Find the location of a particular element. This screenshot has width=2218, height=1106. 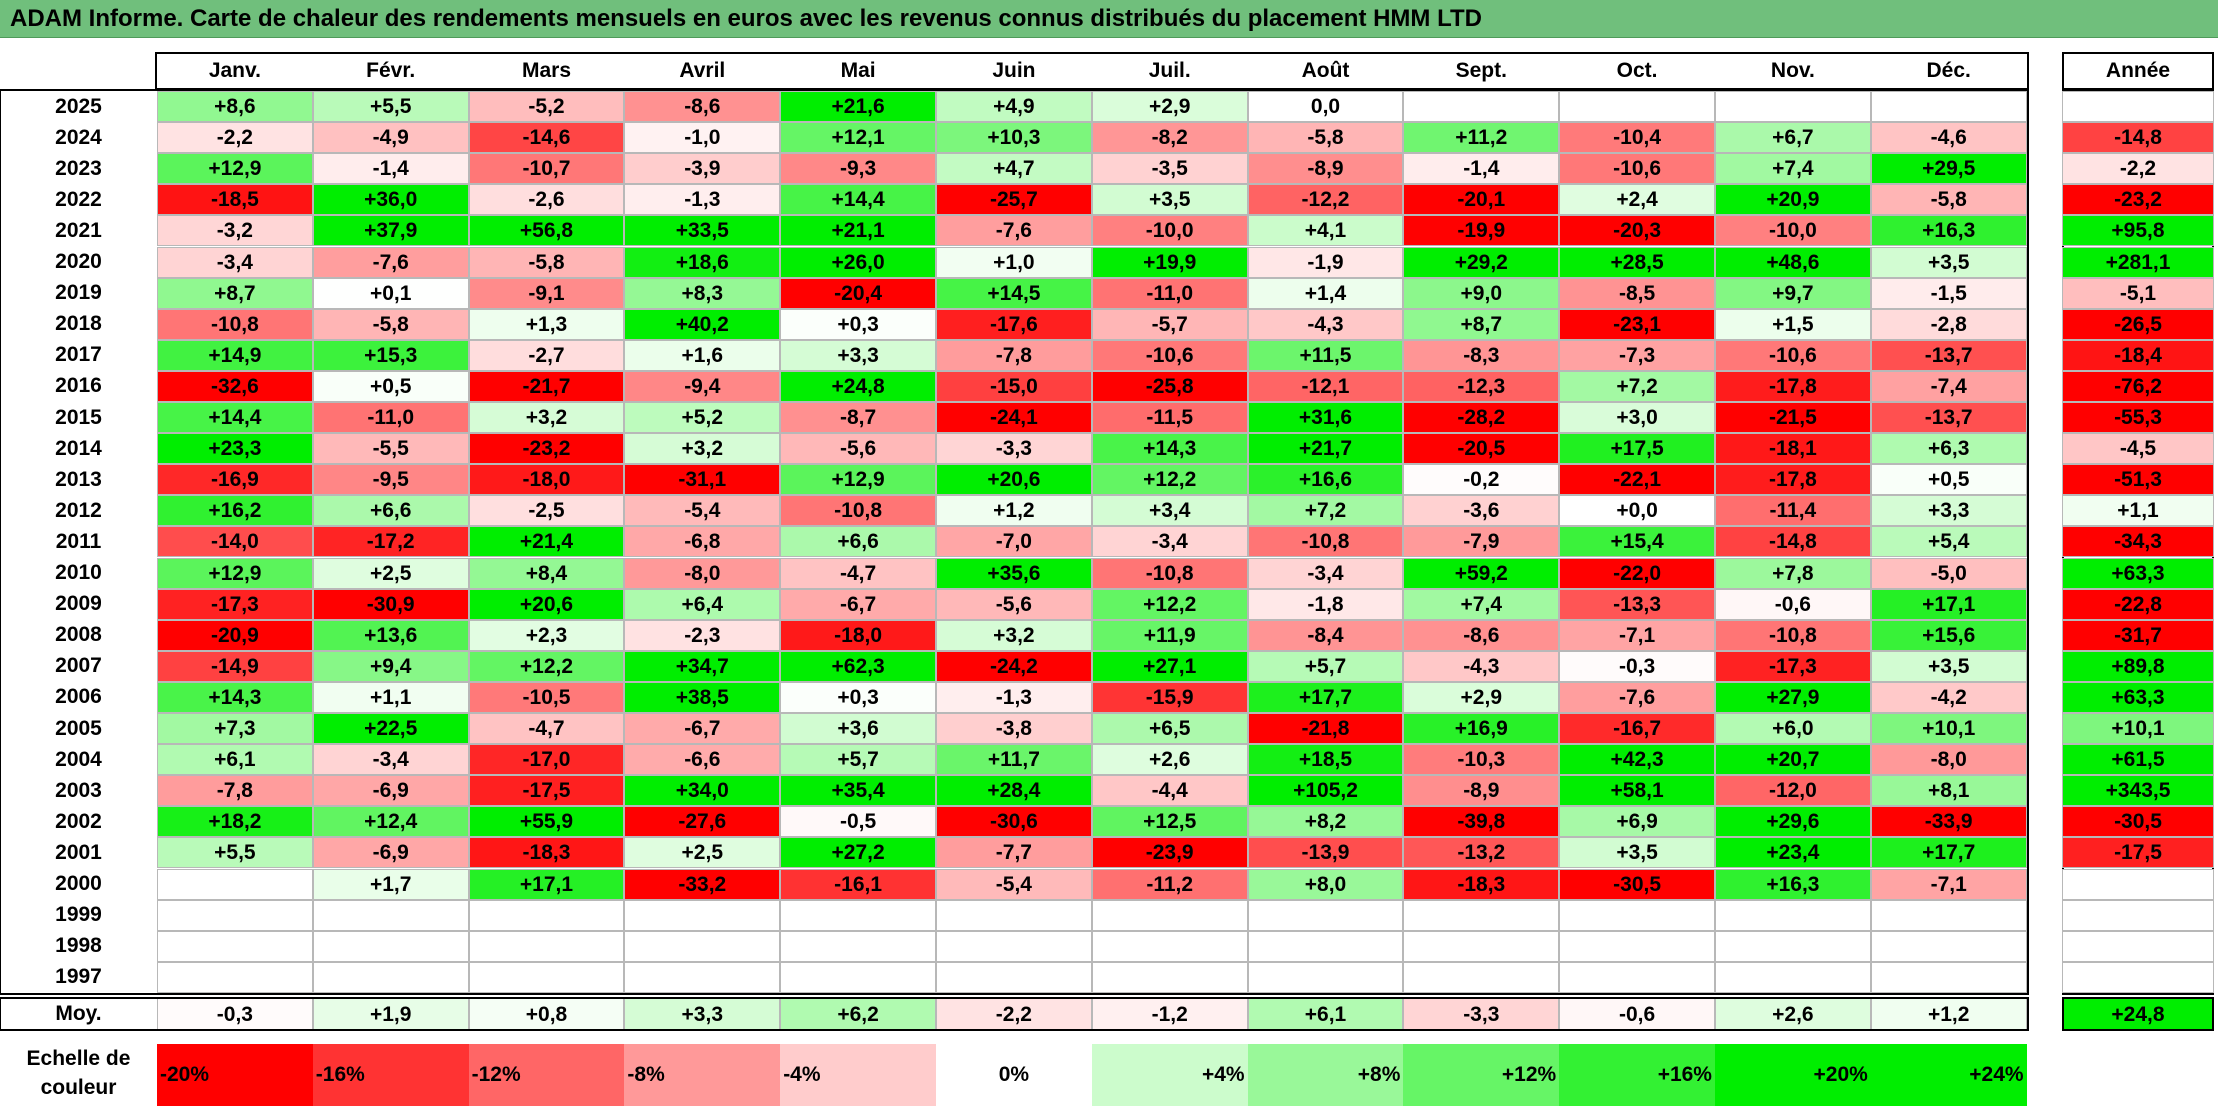

average-year-cell: +24,8 is located at coordinates (2138, 1014).